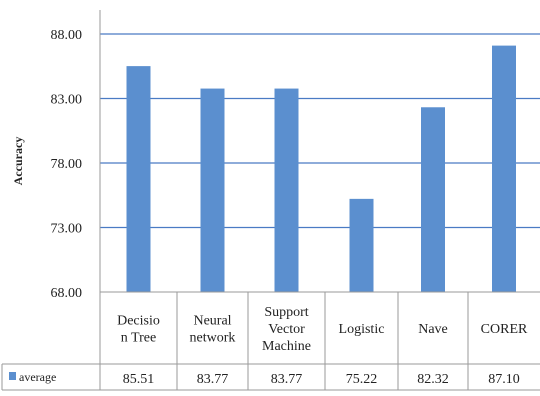 This screenshot has width=540, height=396. What do you see at coordinates (138, 321) in the screenshot?
I see `category-label: Decisio` at bounding box center [138, 321].